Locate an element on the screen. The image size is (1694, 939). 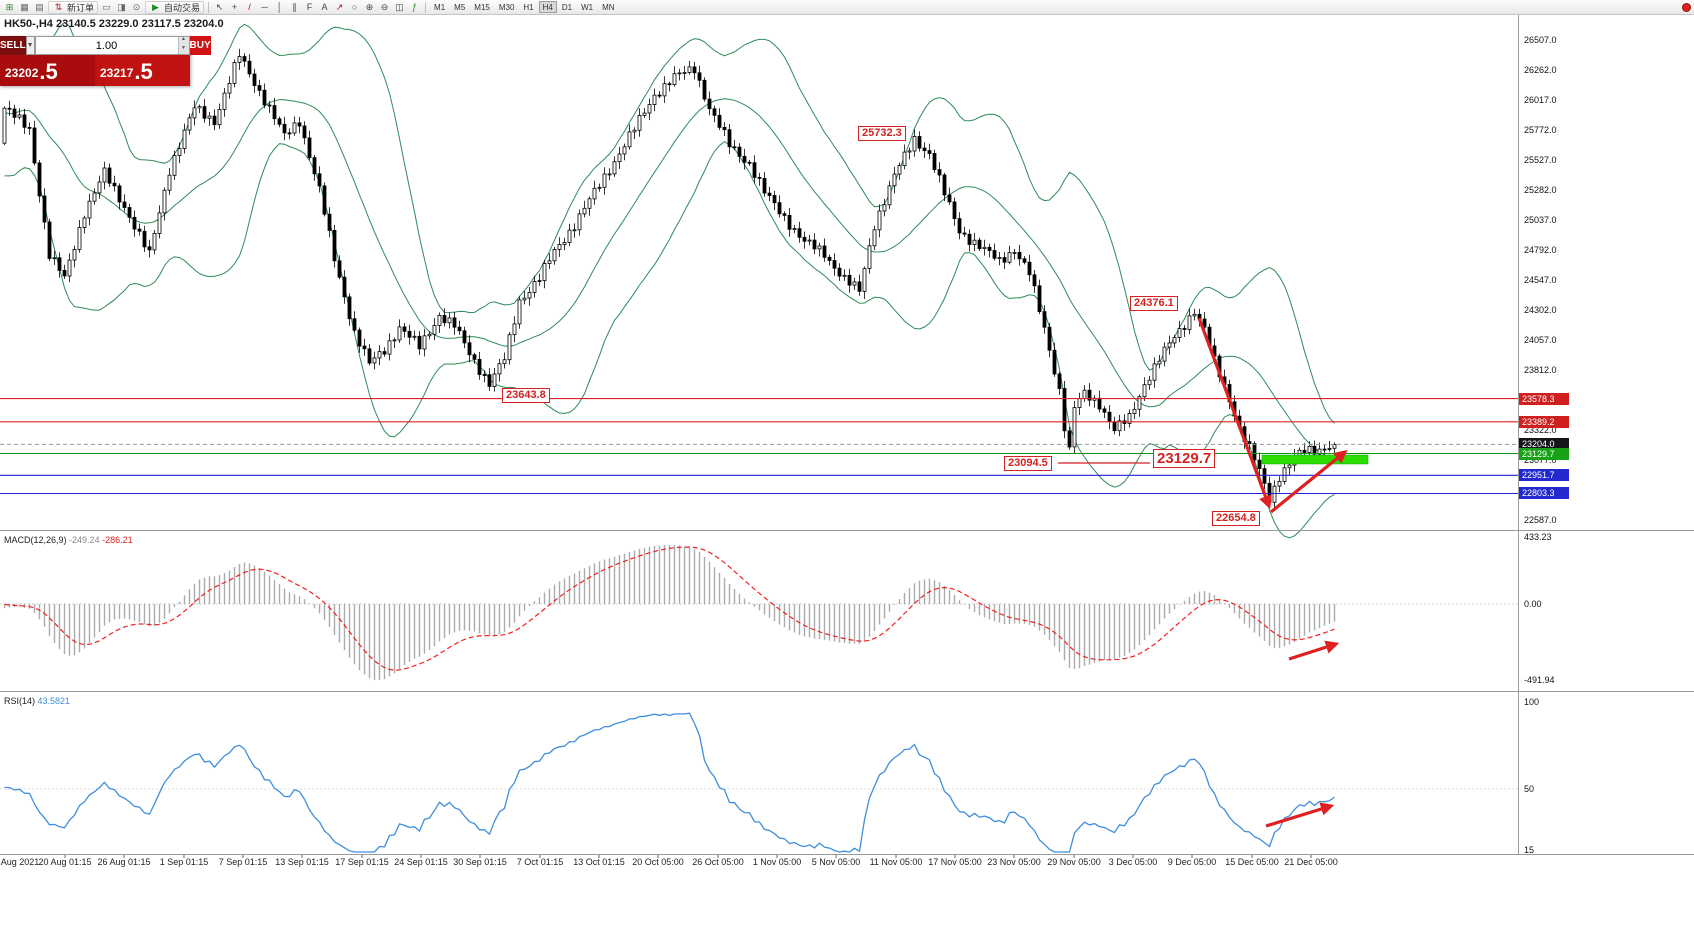
timeframe-button-m5: M5 is located at coordinates (460, 7).